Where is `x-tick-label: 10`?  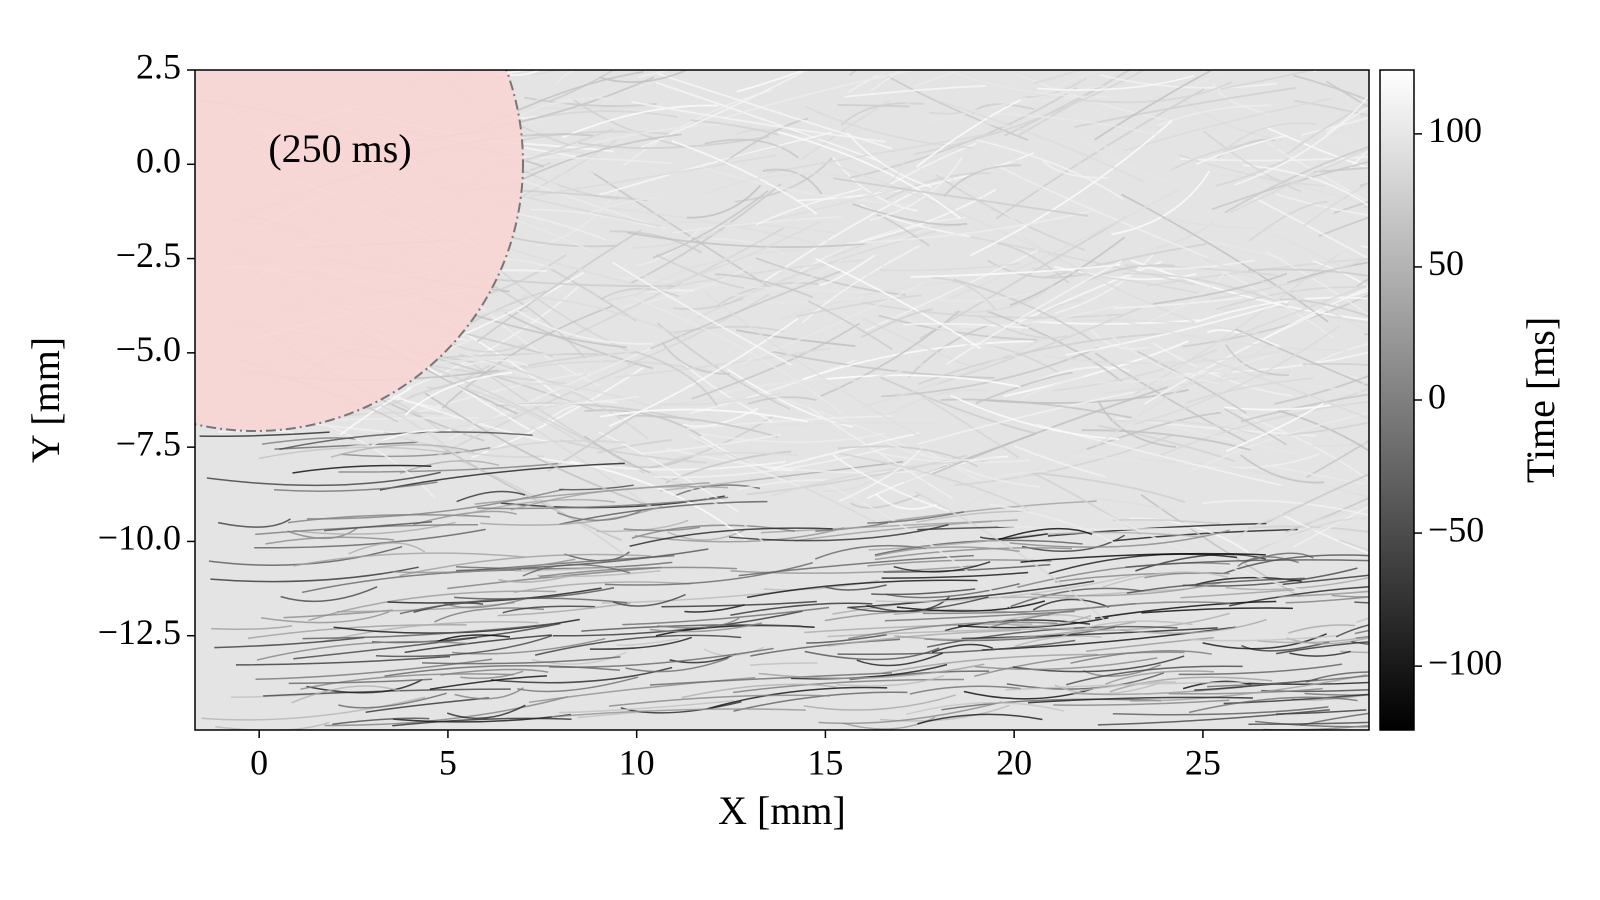
x-tick-label: 10 is located at coordinates (637, 762).